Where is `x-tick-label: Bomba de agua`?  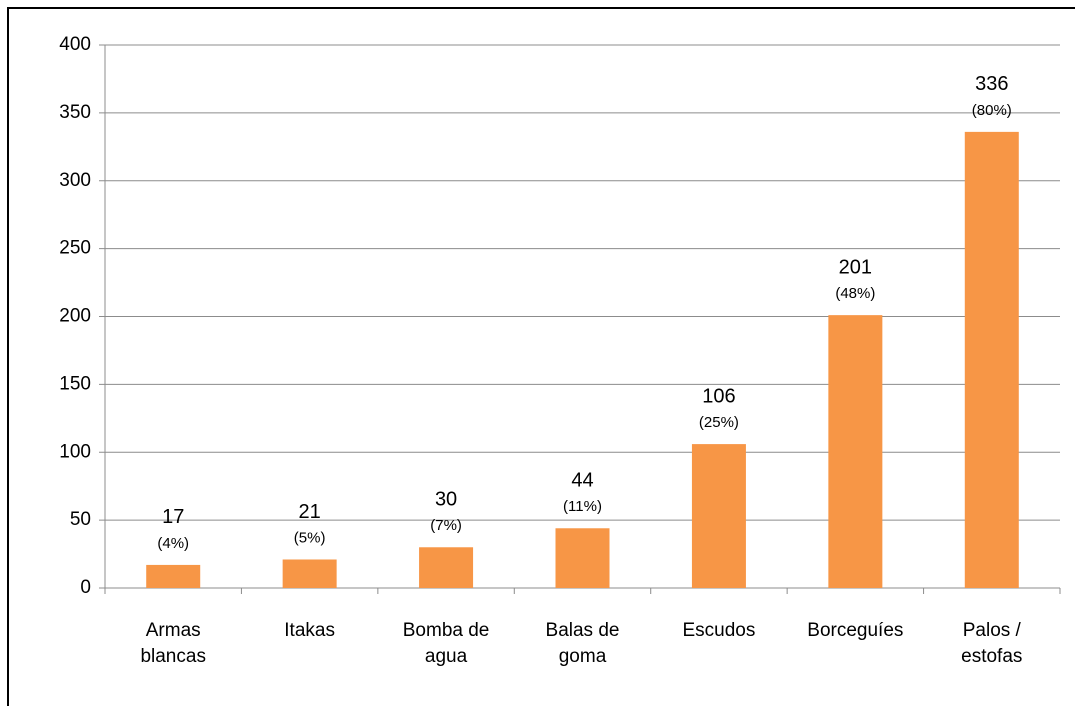
x-tick-label: Bomba de agua is located at coordinates (446, 643).